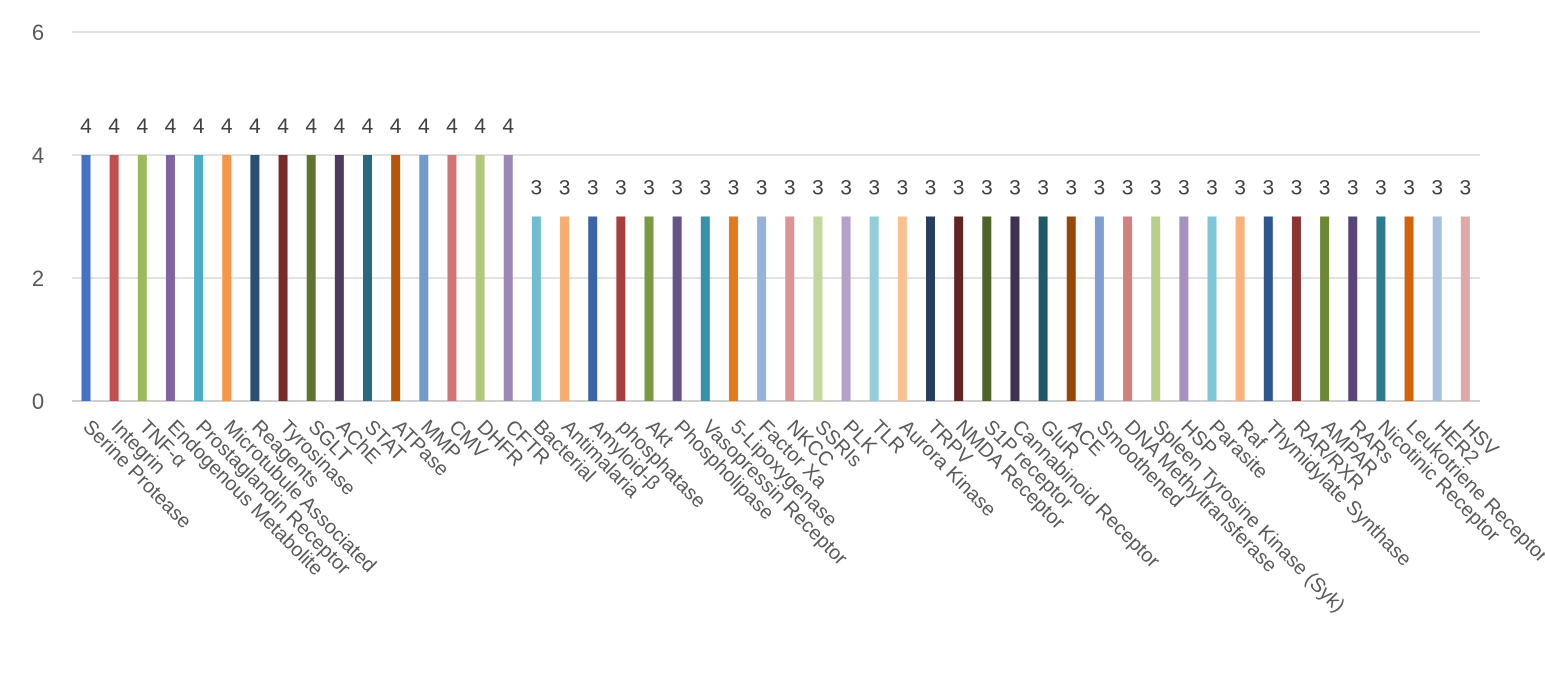 The image size is (1545, 675). What do you see at coordinates (38, 278) in the screenshot?
I see `y-tick-label: 2` at bounding box center [38, 278].